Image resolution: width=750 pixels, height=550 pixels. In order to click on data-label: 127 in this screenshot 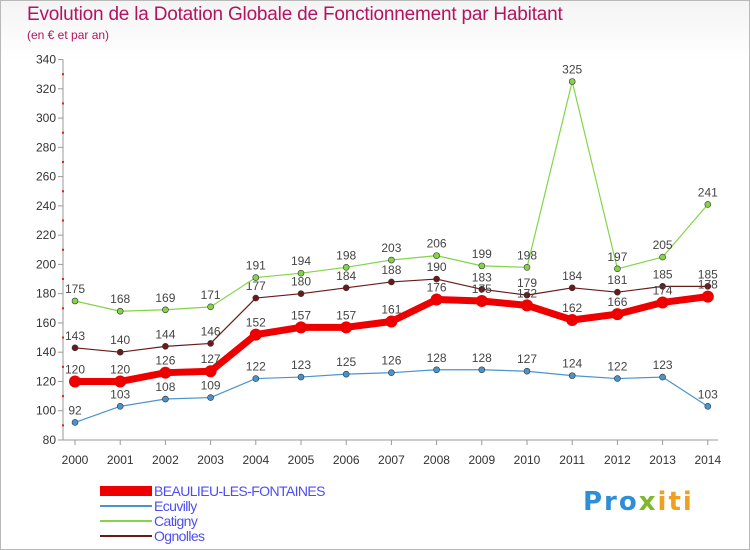, I will do `click(527, 359)`.